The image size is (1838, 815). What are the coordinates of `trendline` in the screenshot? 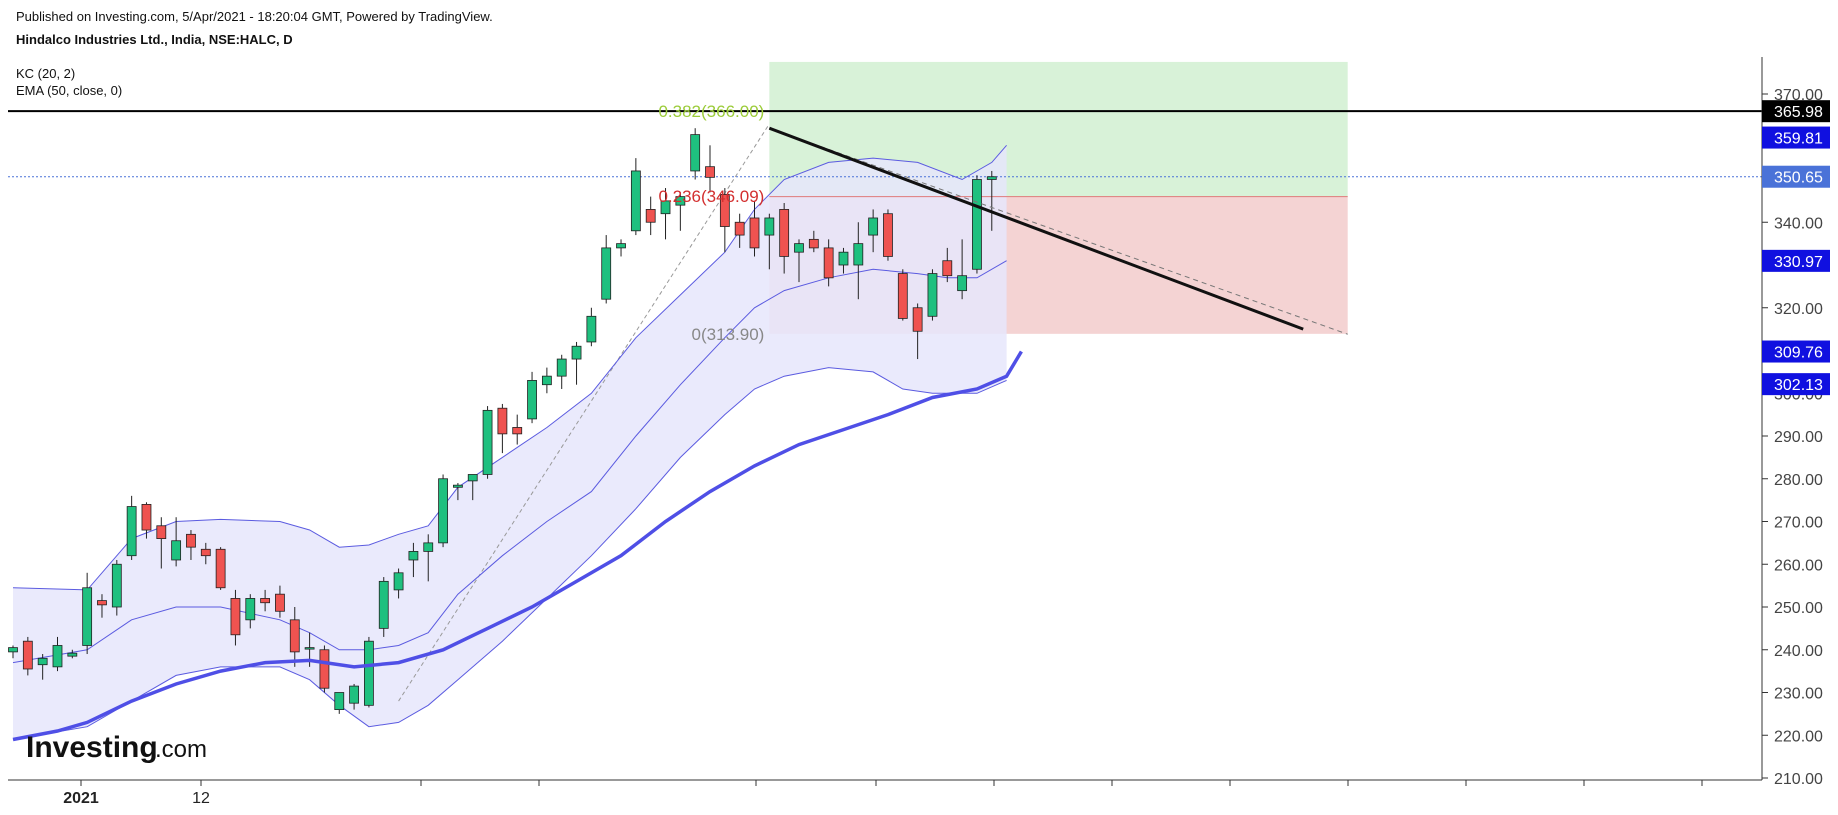 It's located at (1058, 230).